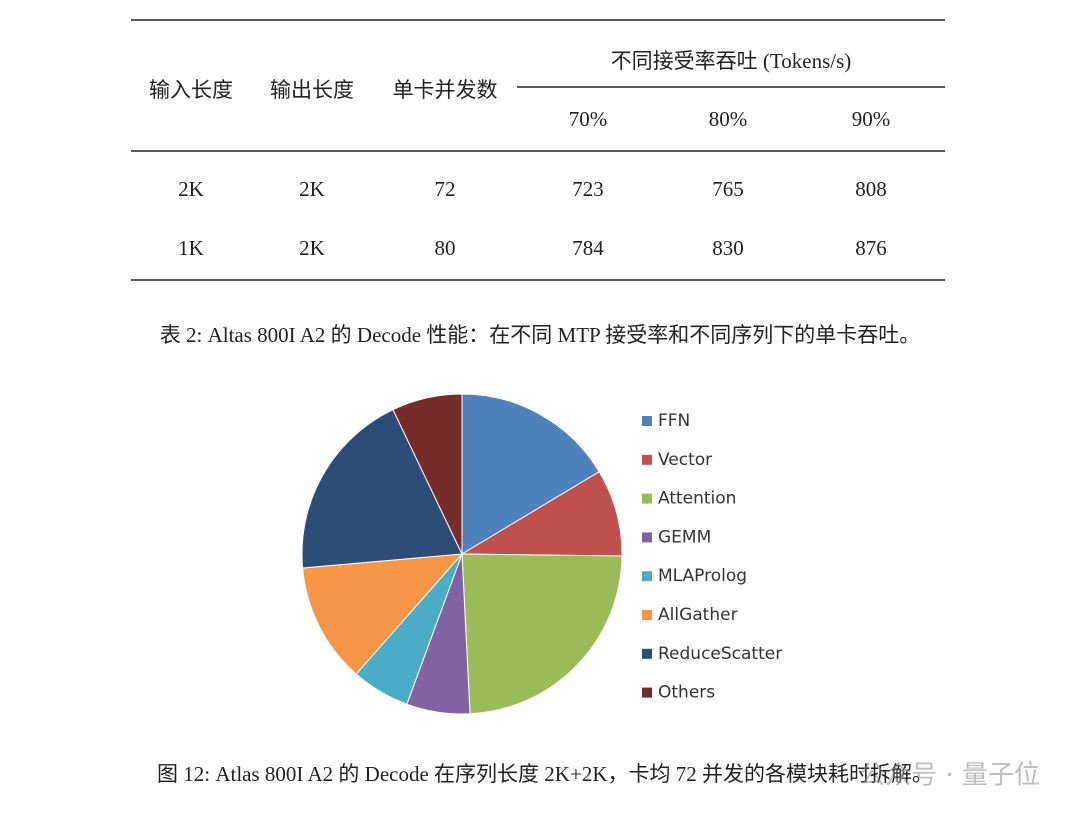 Image resolution: width=1080 pixels, height=819 pixels. I want to click on column-header: 输出长度, so click(312, 90).